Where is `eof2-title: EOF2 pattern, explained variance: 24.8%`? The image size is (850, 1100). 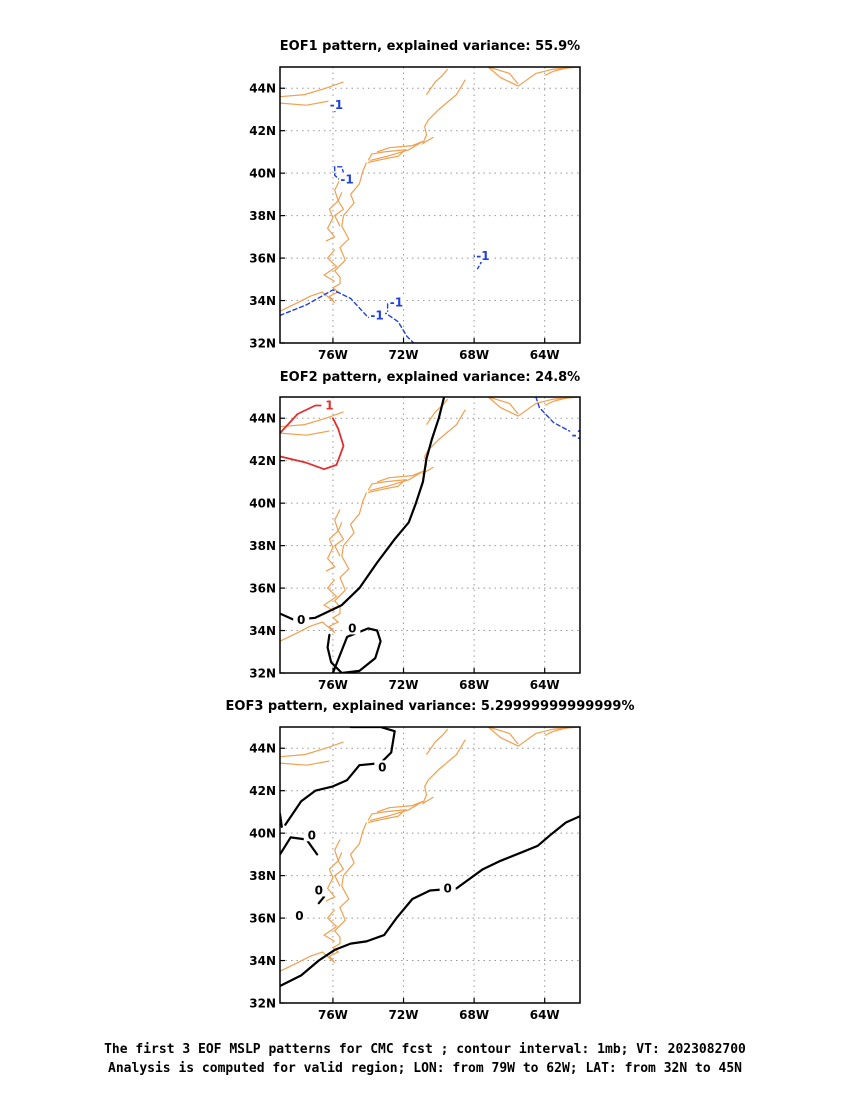 eof2-title: EOF2 pattern, explained variance: 24.8% is located at coordinates (430, 377).